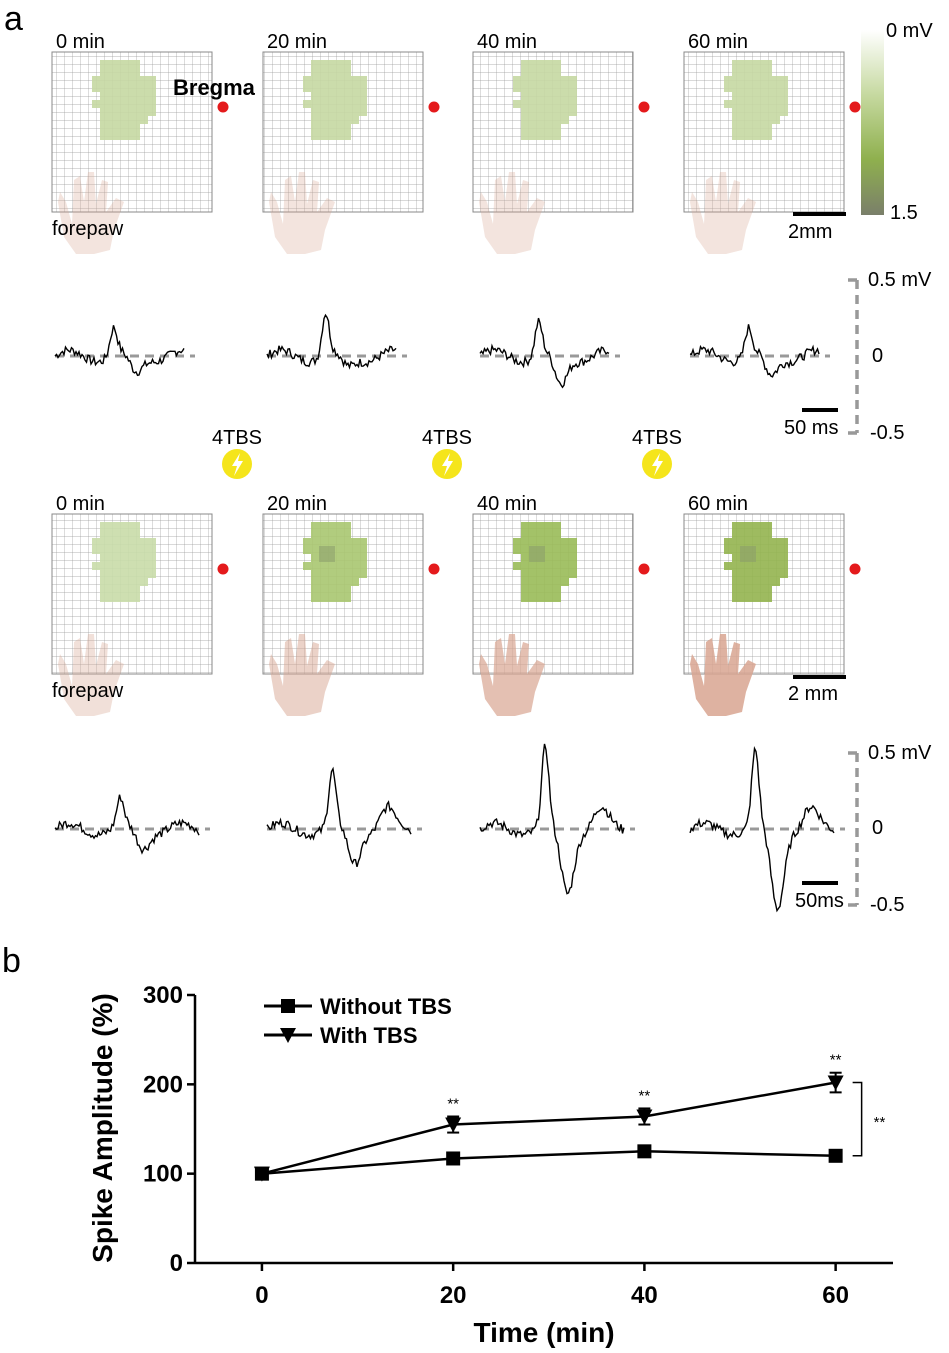 Image resolution: width=949 pixels, height=1353 pixels. I want to click on top-map-2: 40 min, so click(561, 142).